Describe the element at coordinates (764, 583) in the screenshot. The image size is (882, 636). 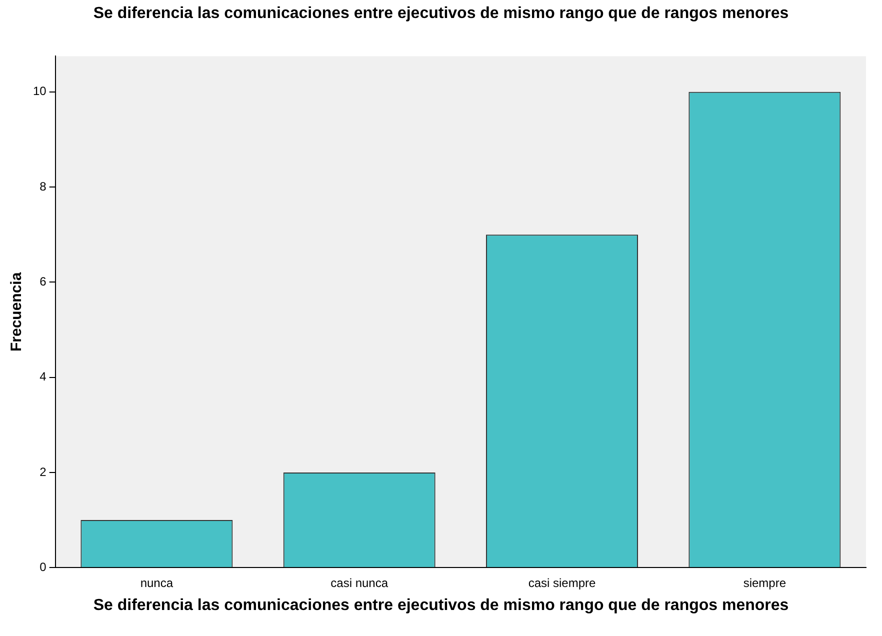
I see `x-tick-label: siempre` at that location.